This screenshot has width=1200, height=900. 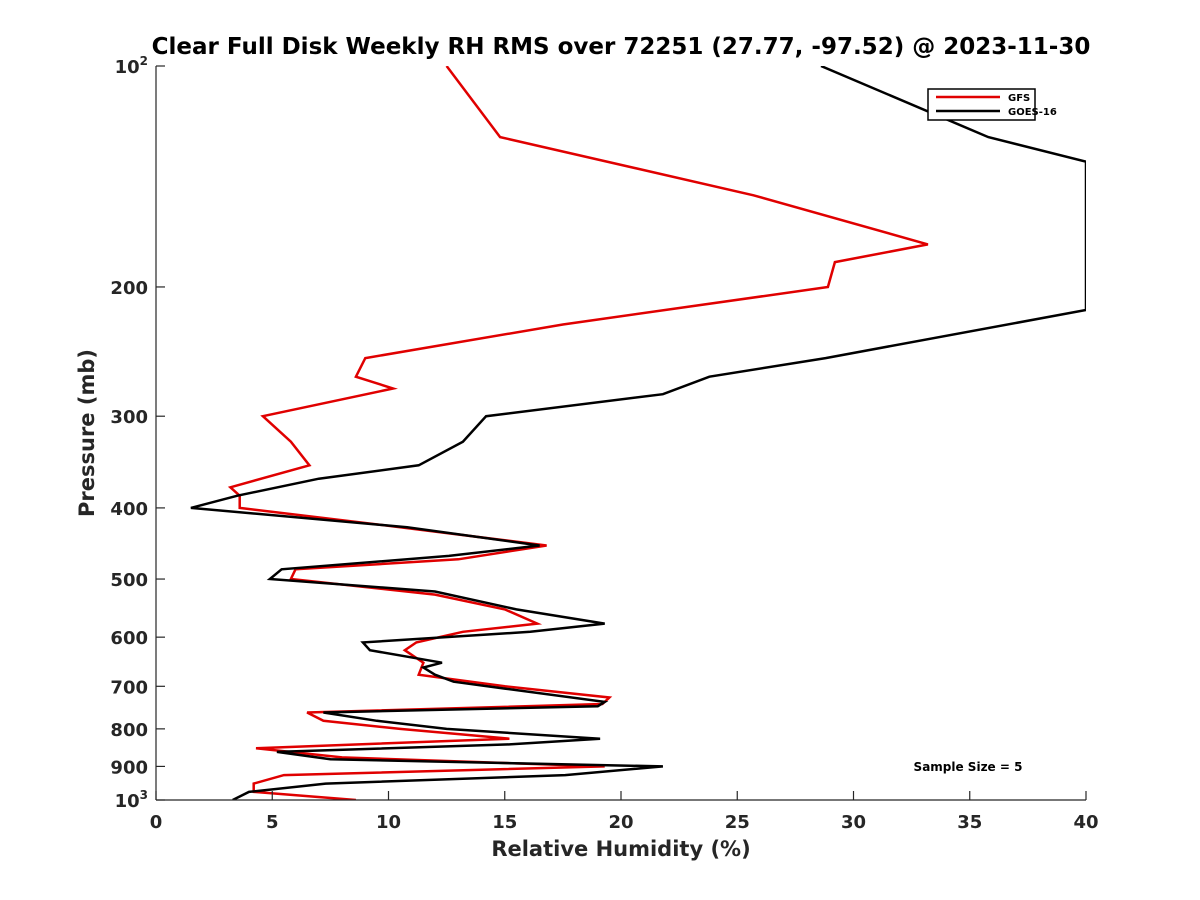 What do you see at coordinates (272, 822) in the screenshot?
I see `x-tick-label: 5` at bounding box center [272, 822].